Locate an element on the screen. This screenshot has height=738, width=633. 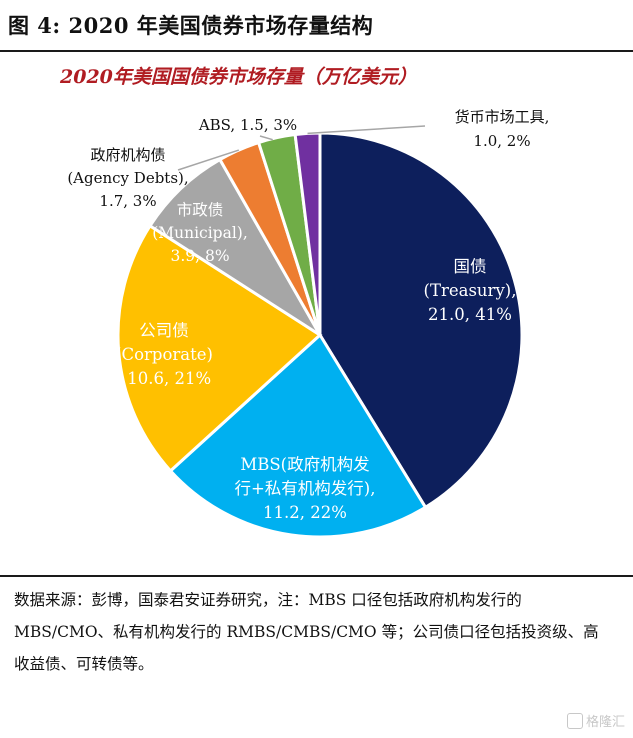
figure-header: 图 4: 2020 年美国债券市场存量结构 is located at coordinates (316, 25).